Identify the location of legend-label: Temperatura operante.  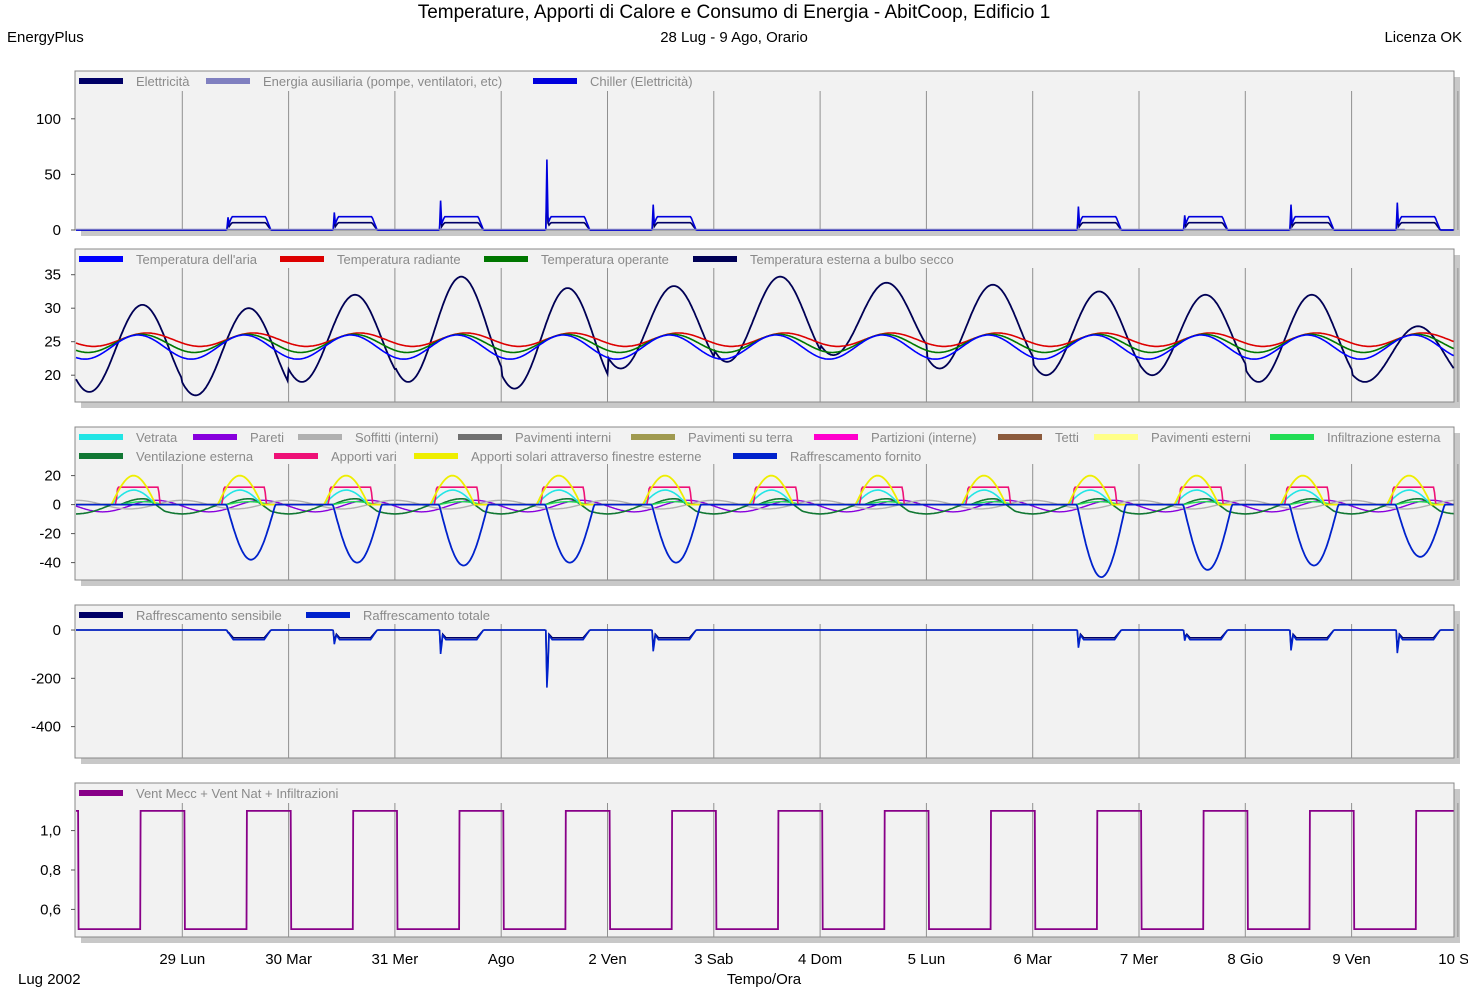
(605, 259).